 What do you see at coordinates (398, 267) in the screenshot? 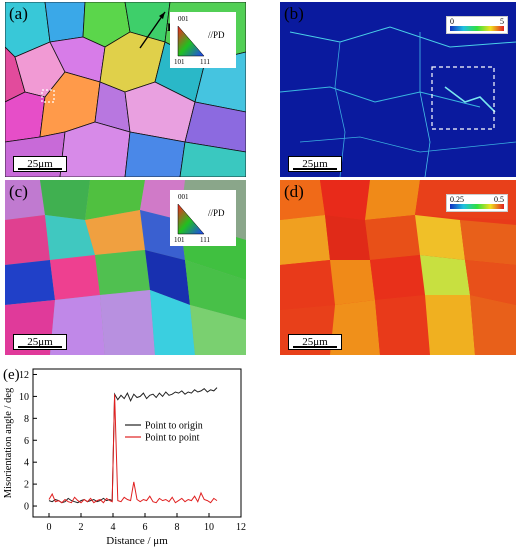
I see `panel-d-map: (d) 0.25 0.5 25μm` at bounding box center [398, 267].